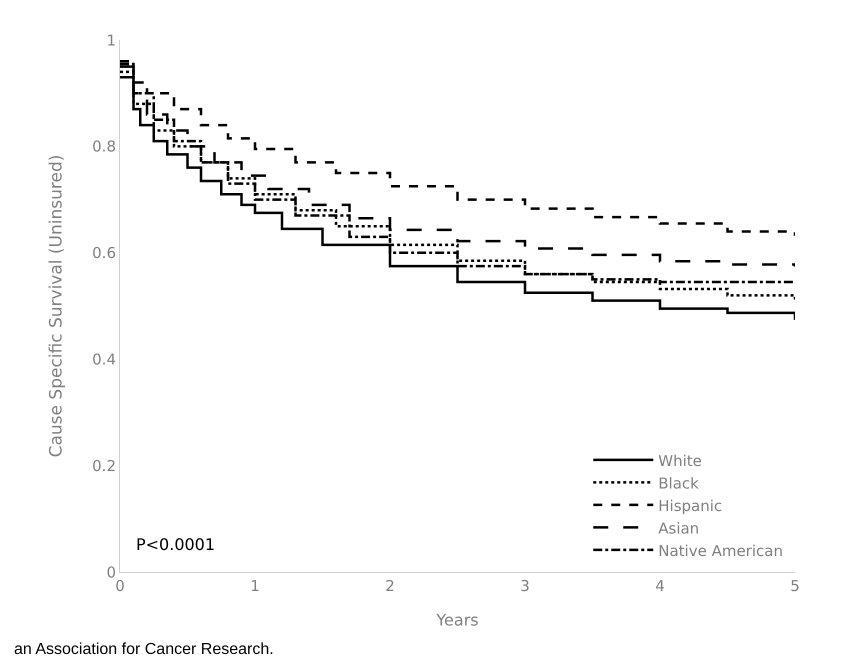  Describe the element at coordinates (255, 586) in the screenshot. I see `x-tick-label: 1` at that location.